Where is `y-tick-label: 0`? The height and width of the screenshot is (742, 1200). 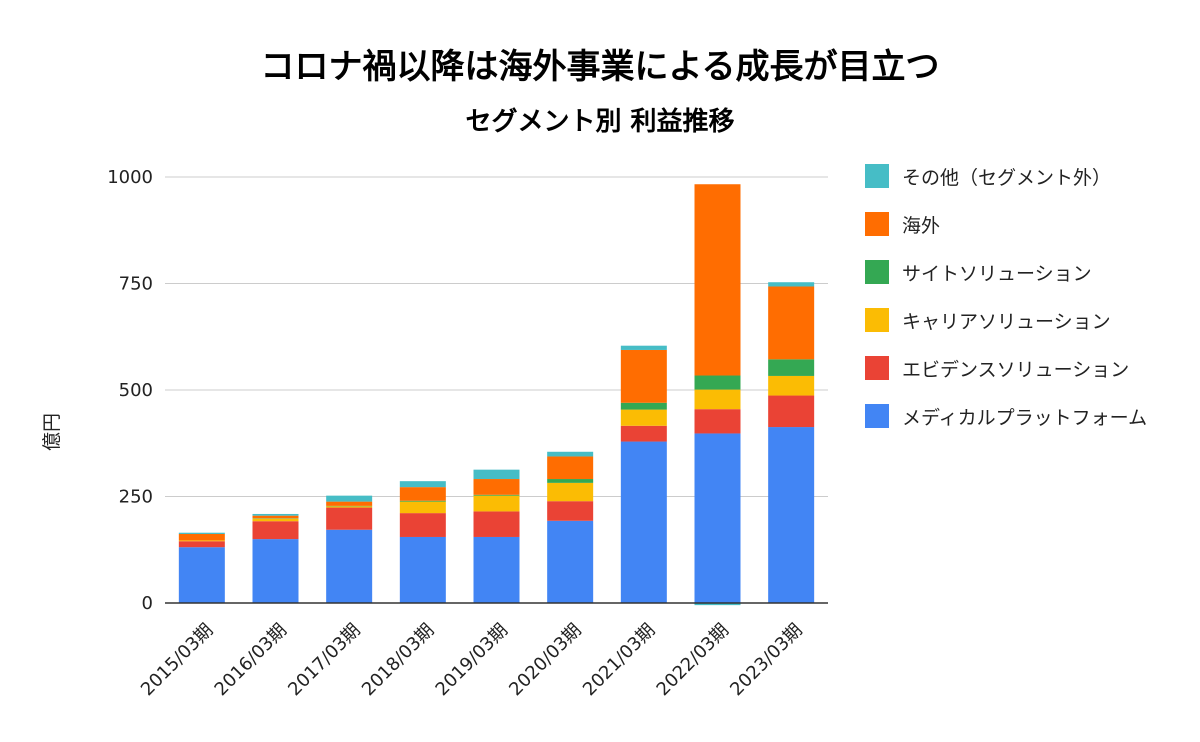
y-tick-label: 0 is located at coordinates (147, 603).